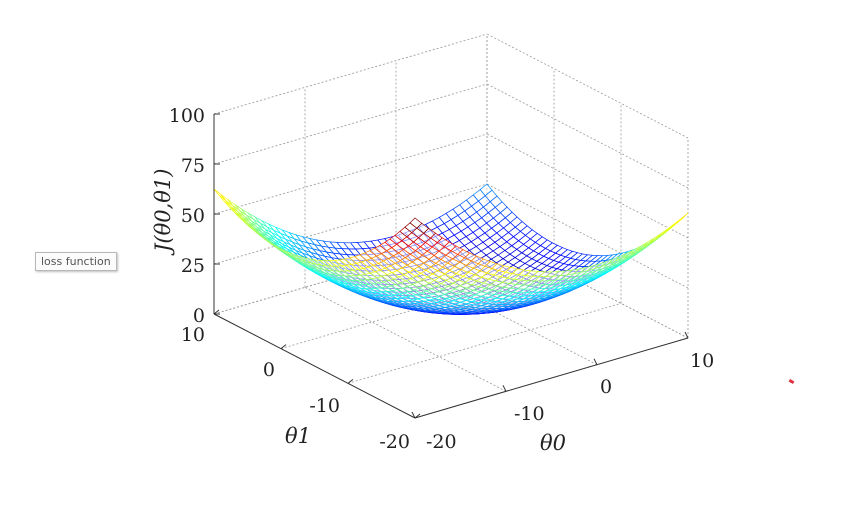  I want to click on x-tick-label: -20, so click(441, 442).